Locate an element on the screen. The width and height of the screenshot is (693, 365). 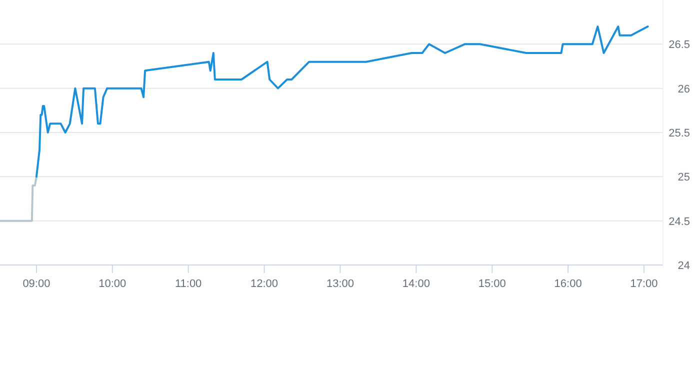
x-tick-label: 11:00 is located at coordinates (188, 284).